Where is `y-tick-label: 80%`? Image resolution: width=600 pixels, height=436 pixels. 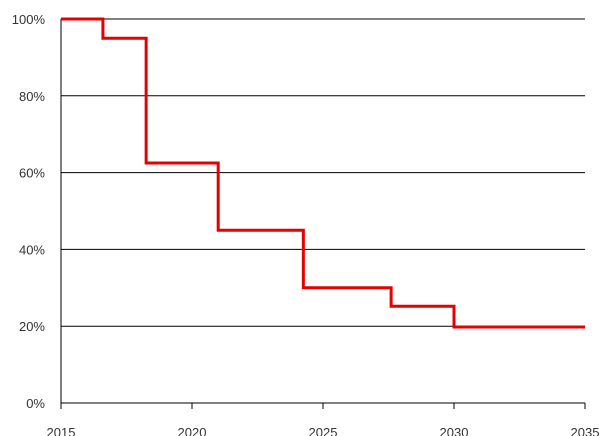
y-tick-label: 80% is located at coordinates (32, 96).